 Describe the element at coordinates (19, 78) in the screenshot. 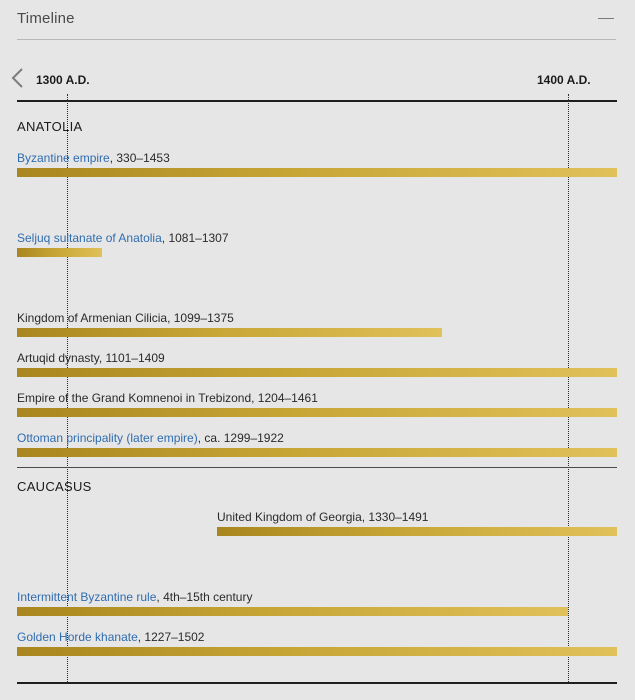

I see `chevron-left-icon` at that location.